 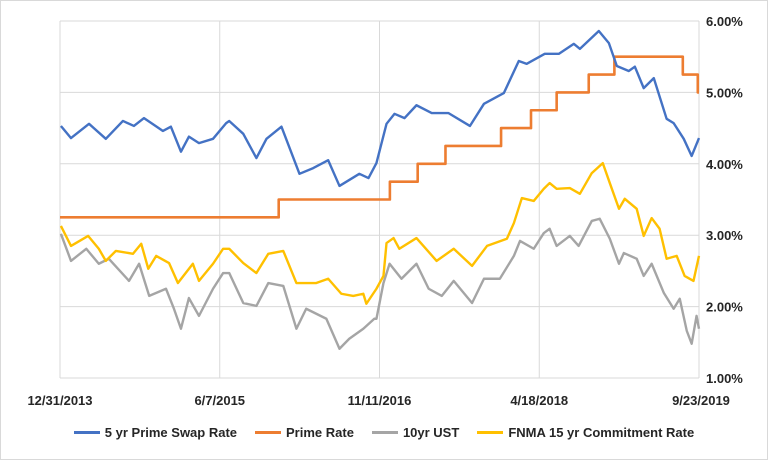 I want to click on legend-label: 5 yr Prime Swap Rate, so click(x=171, y=432).